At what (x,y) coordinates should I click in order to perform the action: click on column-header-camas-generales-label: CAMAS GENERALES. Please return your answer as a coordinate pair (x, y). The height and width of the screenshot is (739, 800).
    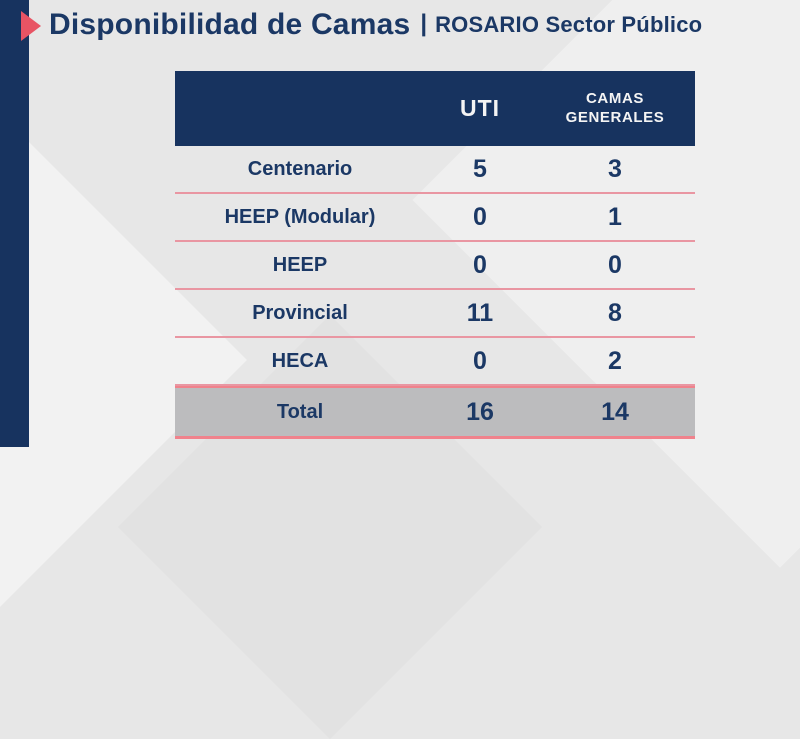
    Looking at the image, I should click on (615, 107).